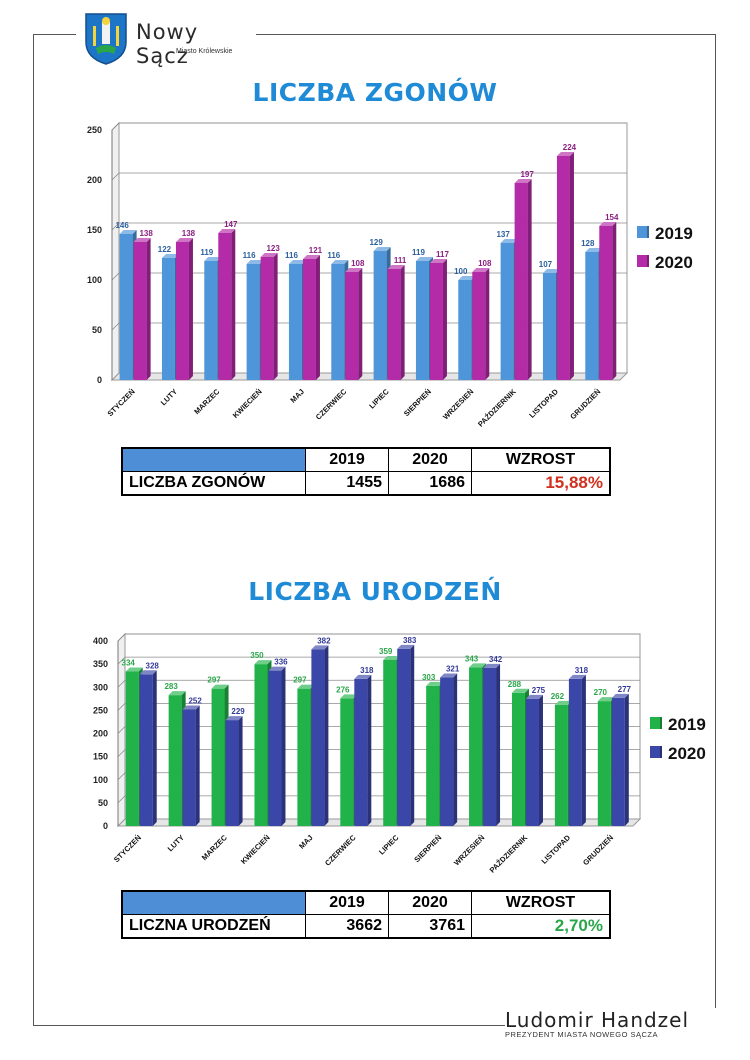 This screenshot has height=1060, width=750. I want to click on x-tick-label: LIPIEC, so click(389, 845).